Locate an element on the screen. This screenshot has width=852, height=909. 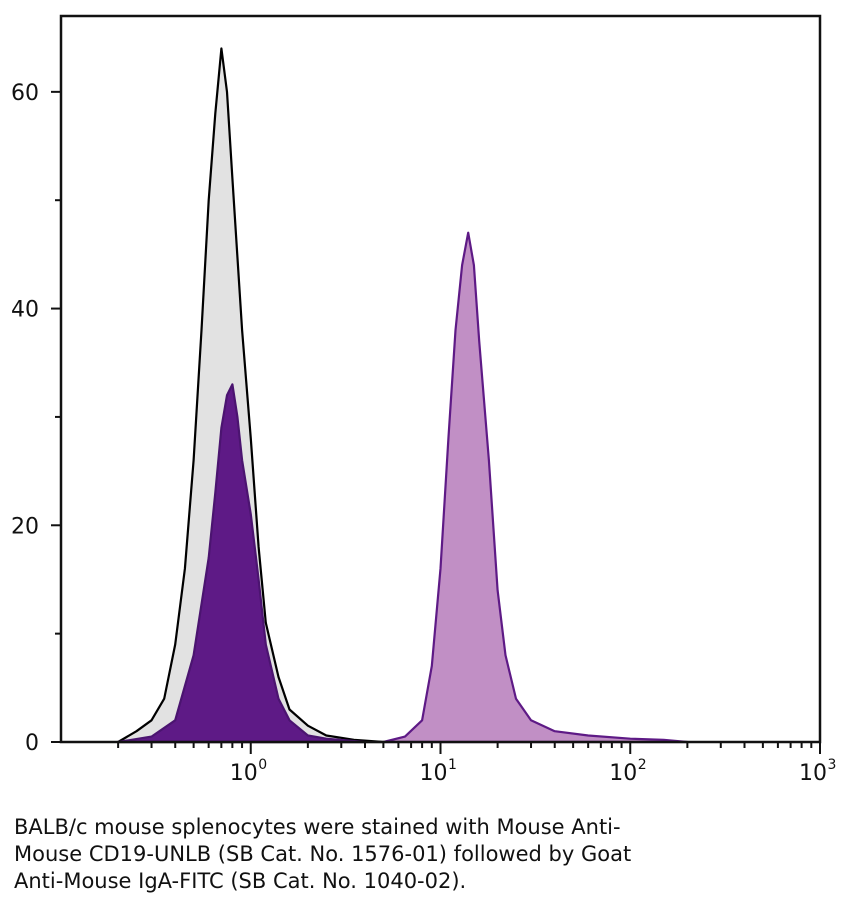
x-tick-exponent: 1 is located at coordinates (452, 765).